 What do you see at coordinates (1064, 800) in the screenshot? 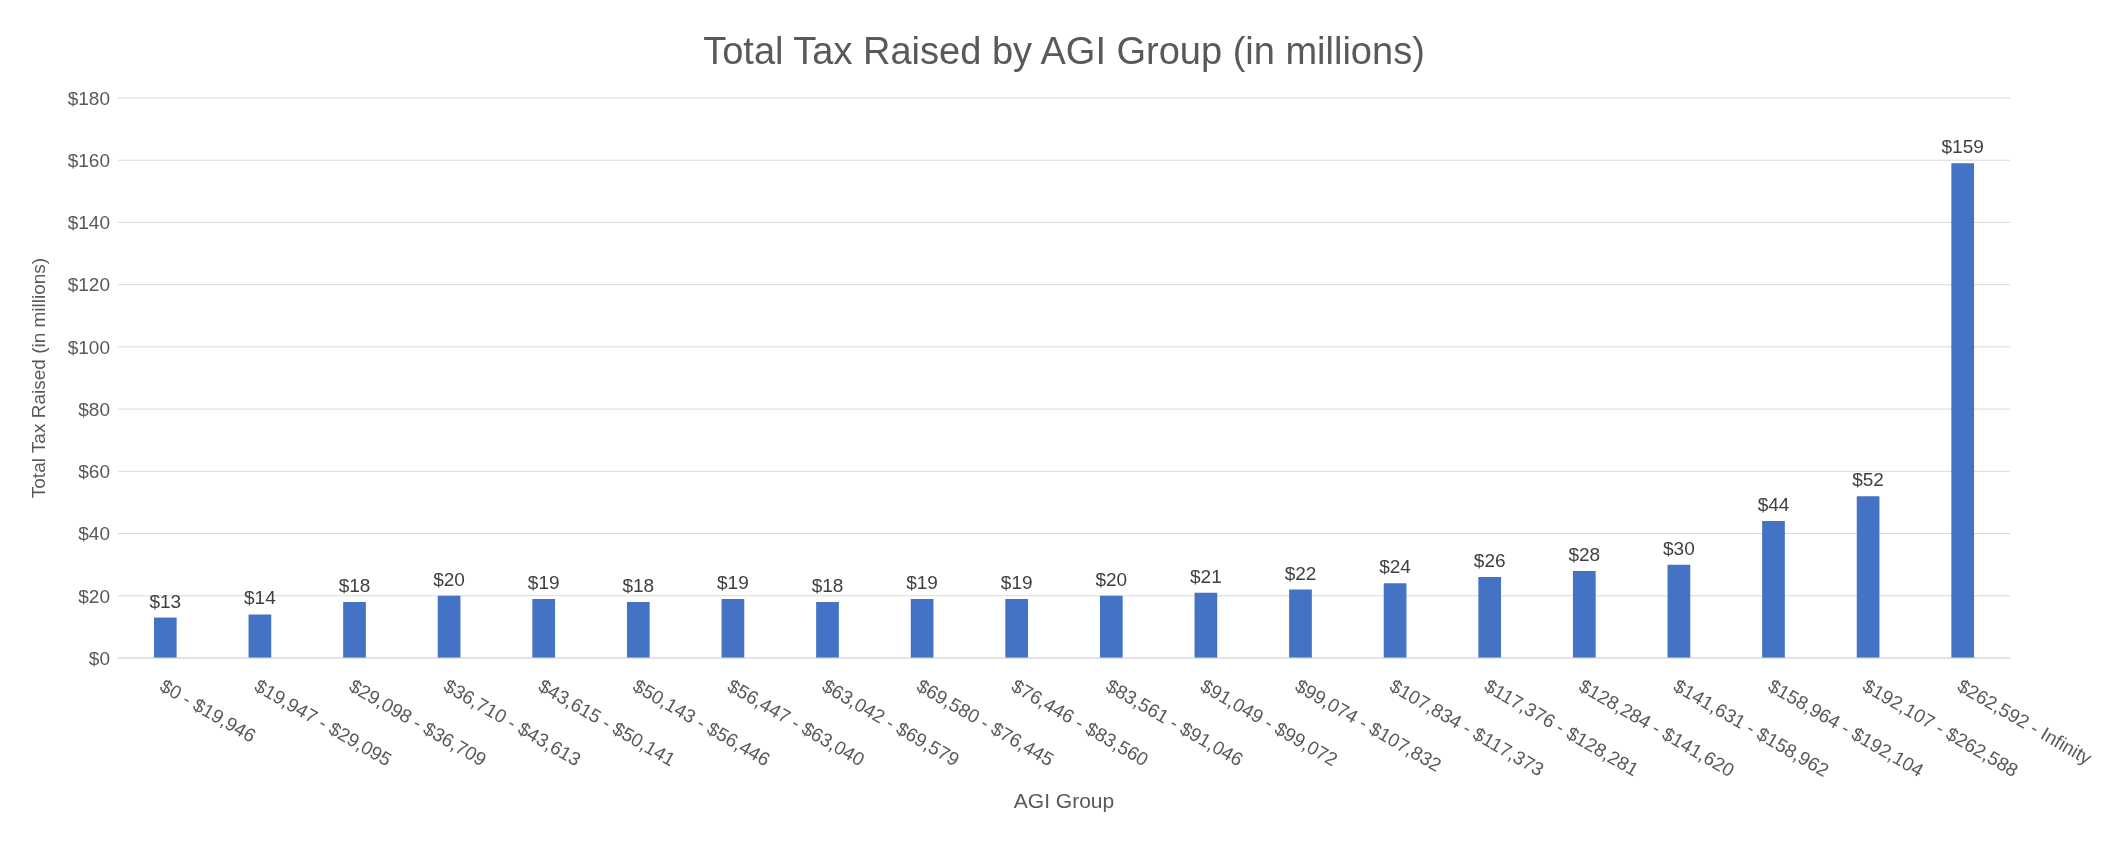
I see `x-axis-title: AGI Group` at bounding box center [1064, 800].